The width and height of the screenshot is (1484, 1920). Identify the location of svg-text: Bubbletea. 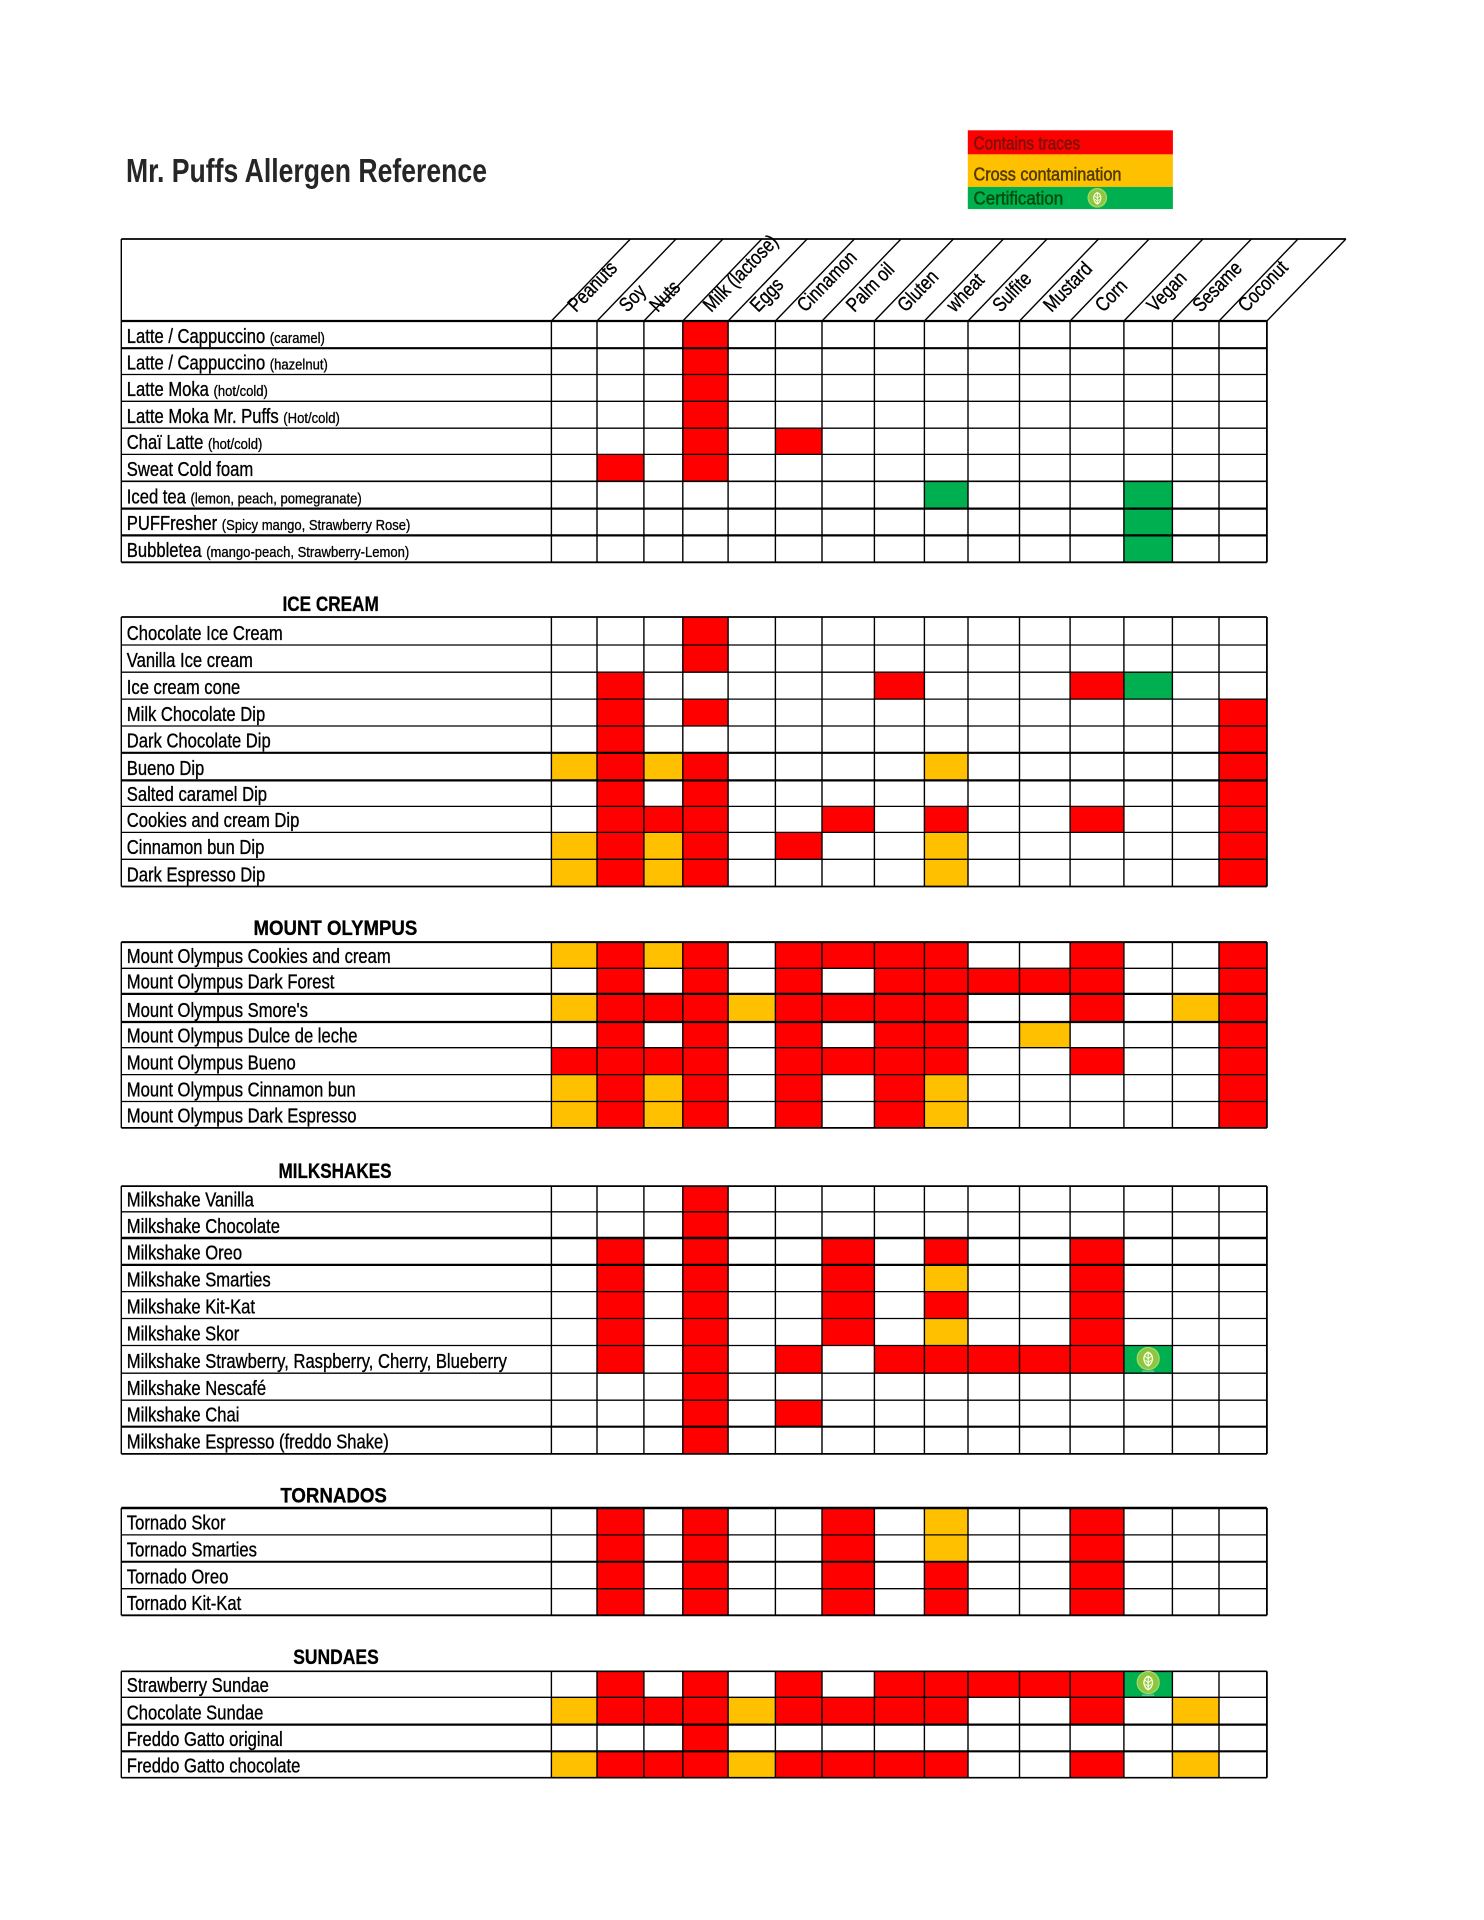
(165, 551).